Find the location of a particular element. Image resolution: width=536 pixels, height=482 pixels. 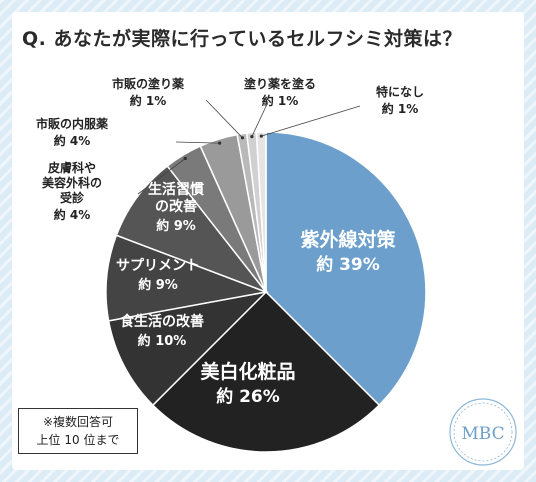

slice-label-9: 特になし約 1% is located at coordinates (400, 100).